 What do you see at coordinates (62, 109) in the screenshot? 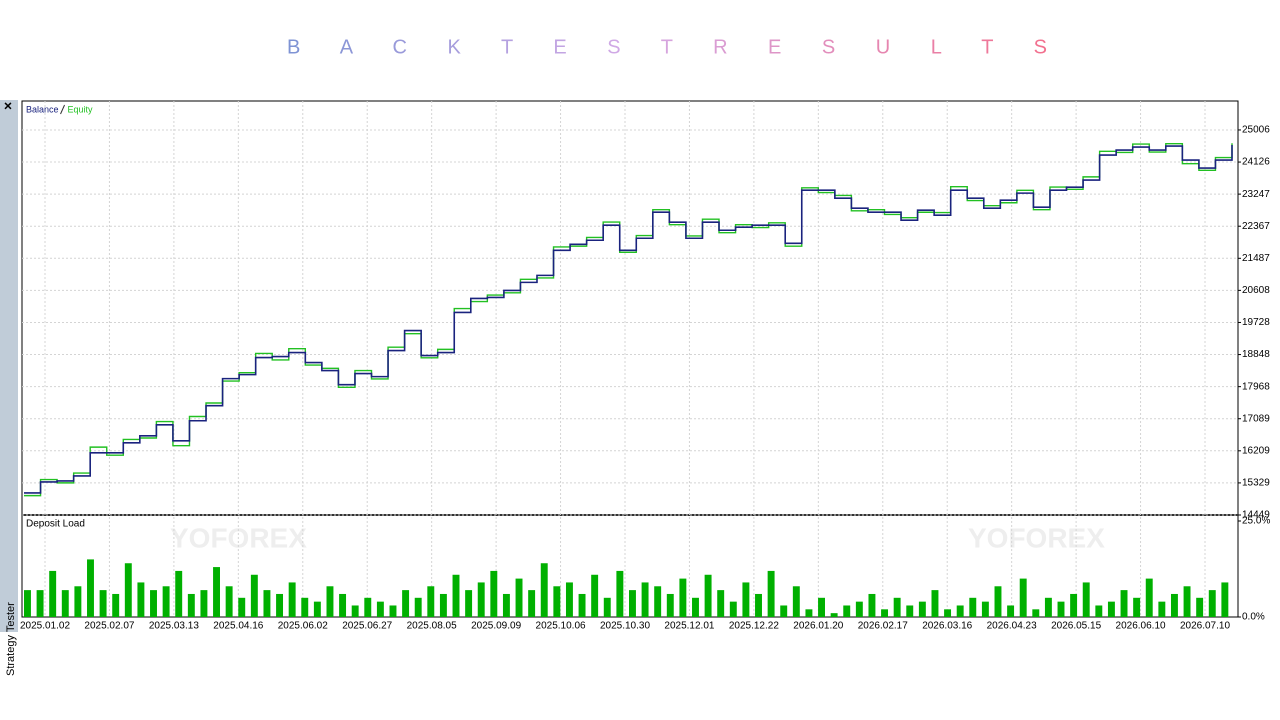
I see `legend-separator` at bounding box center [62, 109].